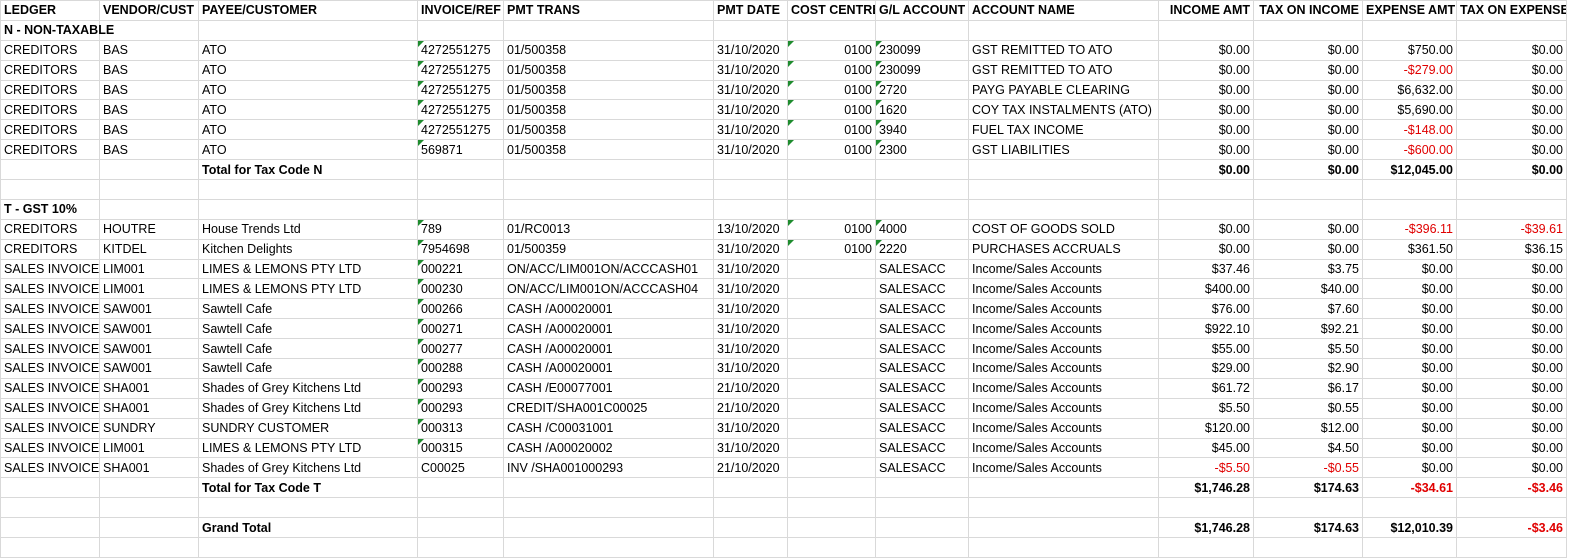 Image resolution: width=1576 pixels, height=559 pixels. What do you see at coordinates (1308, 10) in the screenshot?
I see `column-header: TAX ON INCOME` at bounding box center [1308, 10].